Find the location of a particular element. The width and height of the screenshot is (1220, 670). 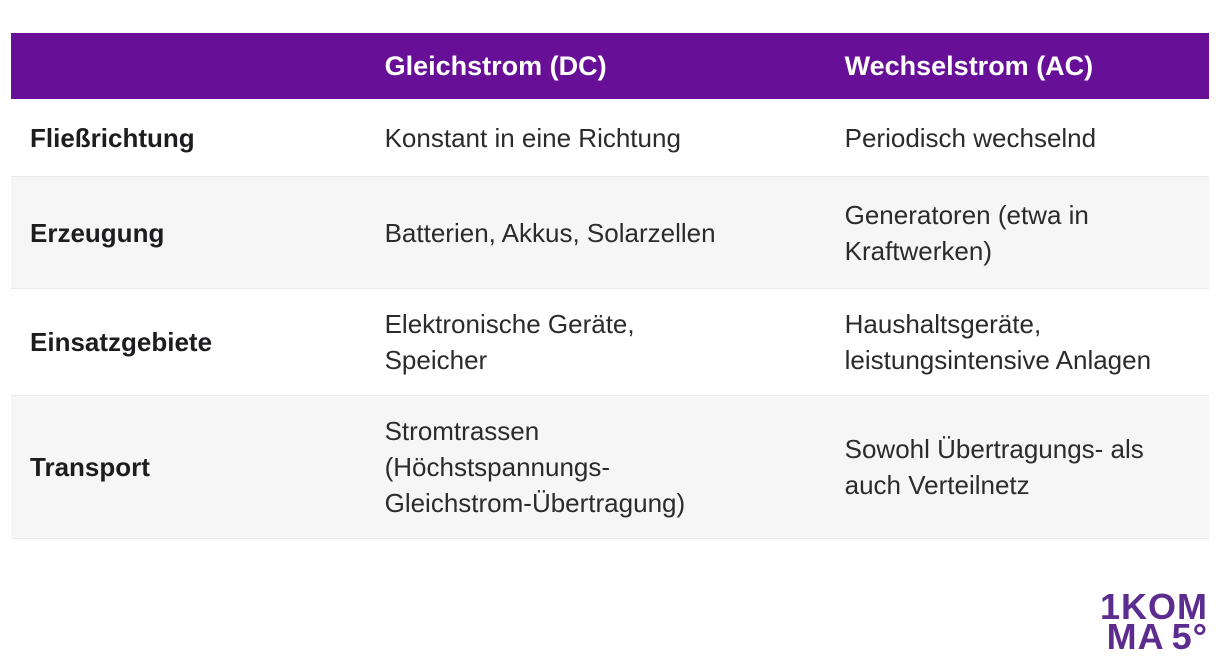

logo-line-2: MA 5° is located at coordinates (1154, 637).